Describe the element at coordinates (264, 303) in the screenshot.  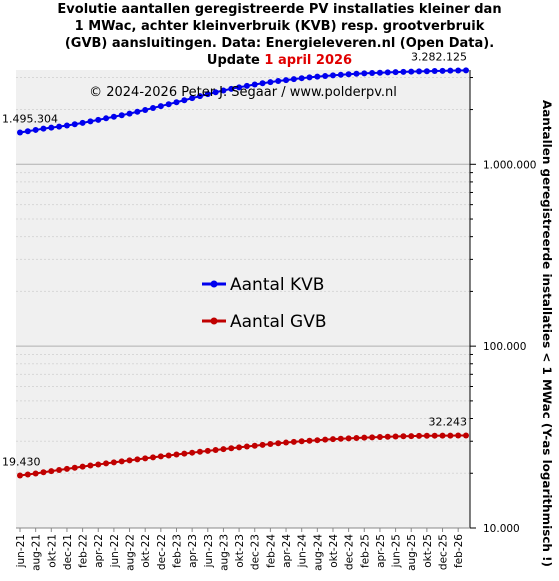
I see `legend: Aantal KVB Aantal GVB` at that location.